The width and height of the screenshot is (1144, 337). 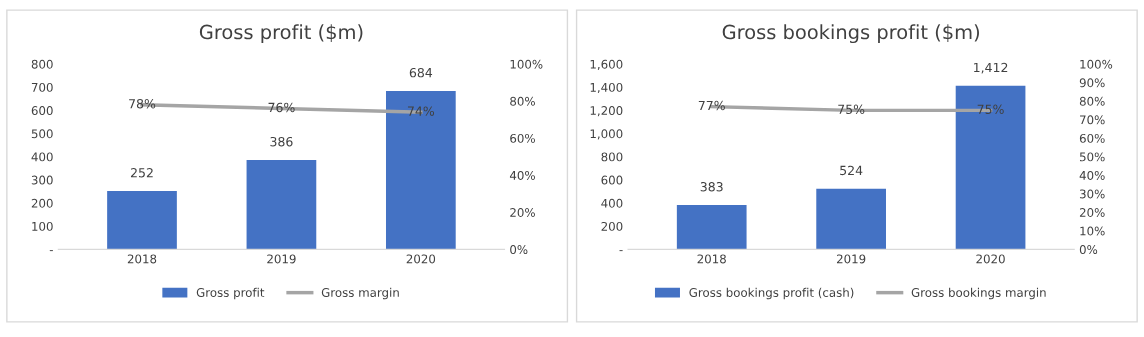 What do you see at coordinates (142, 103) in the screenshot?
I see `data-label: 78%` at bounding box center [142, 103].